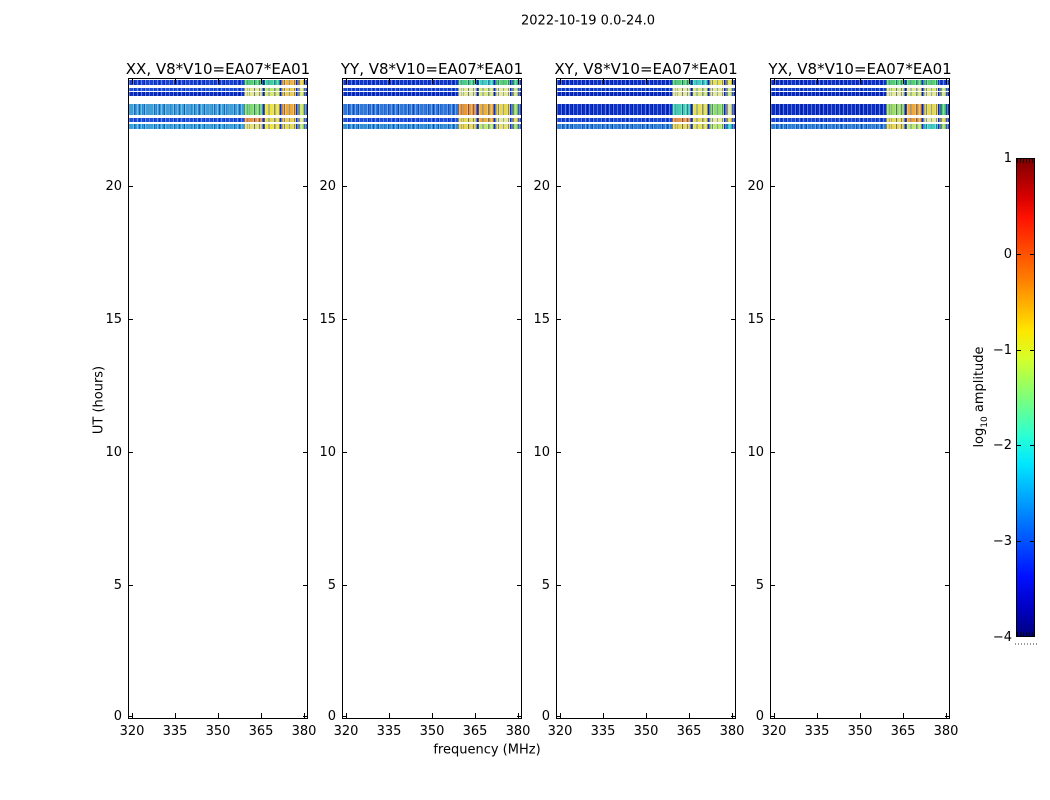 The image size is (1050, 800). What do you see at coordinates (1025, 161) in the screenshot?
I see `colorbar-top-minorticks` at bounding box center [1025, 161].